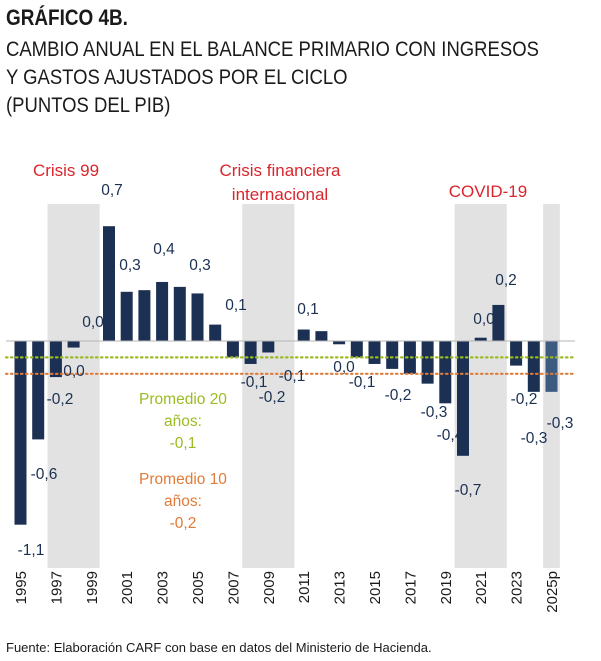  What do you see at coordinates (20, 433) in the screenshot?
I see `bar-1995` at bounding box center [20, 433].